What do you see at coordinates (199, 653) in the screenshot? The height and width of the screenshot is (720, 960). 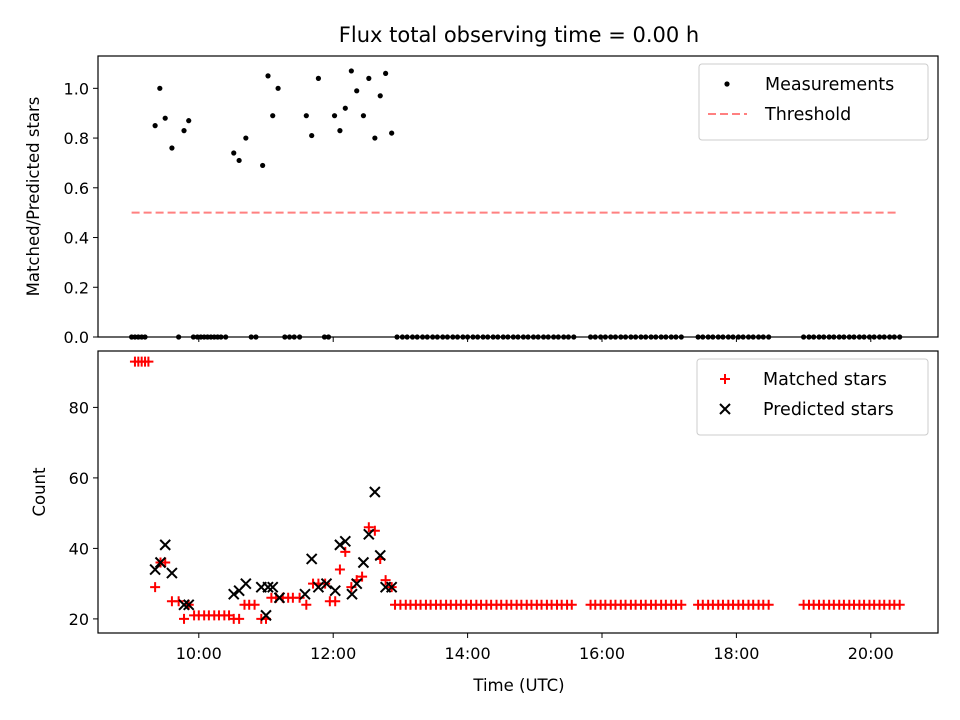 I see `x-tick-label: 10:00` at bounding box center [199, 653].